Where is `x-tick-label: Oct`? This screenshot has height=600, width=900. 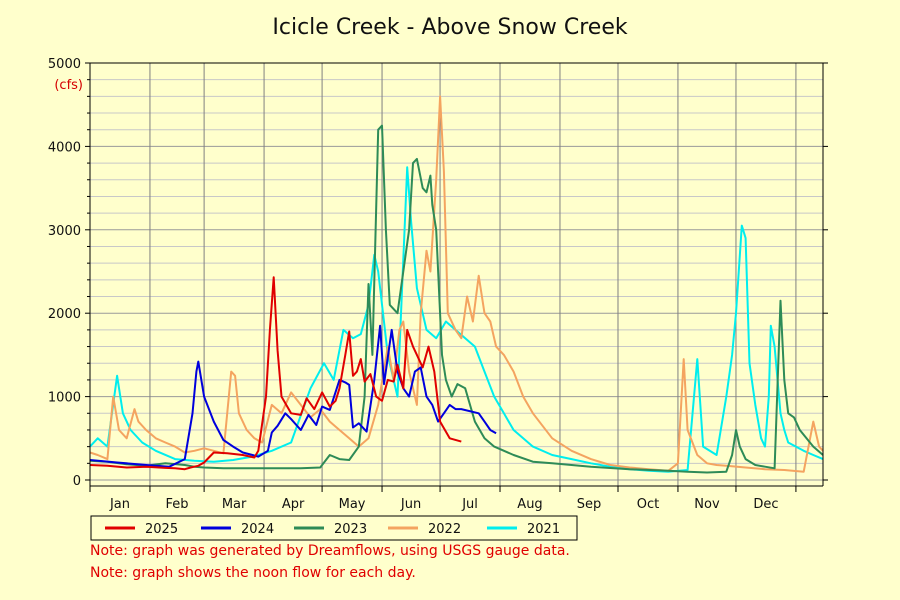 x-tick-label: Oct is located at coordinates (648, 504).